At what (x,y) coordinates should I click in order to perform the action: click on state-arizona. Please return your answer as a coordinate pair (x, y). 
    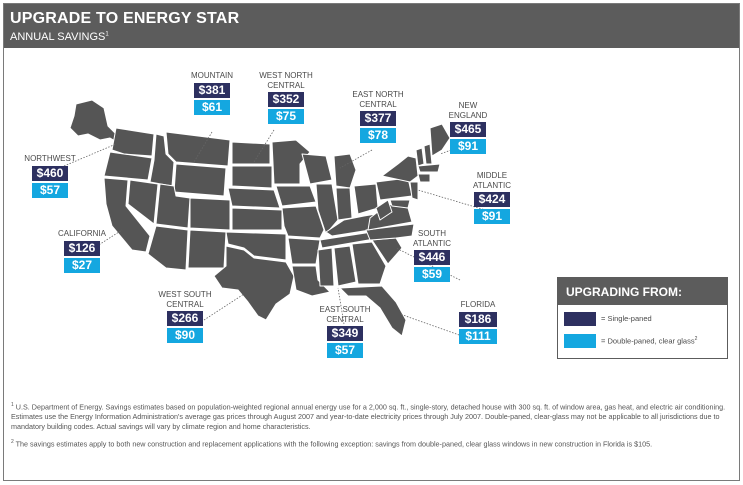
    Looking at the image, I should click on (168, 248).